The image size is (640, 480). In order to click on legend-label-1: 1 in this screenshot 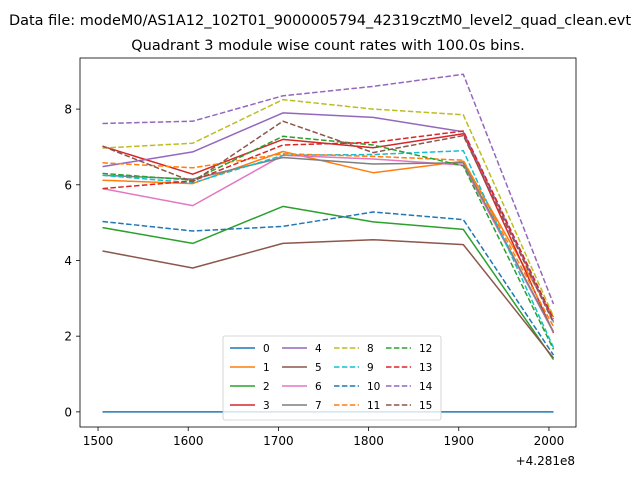, I will do `click(266, 368)`.